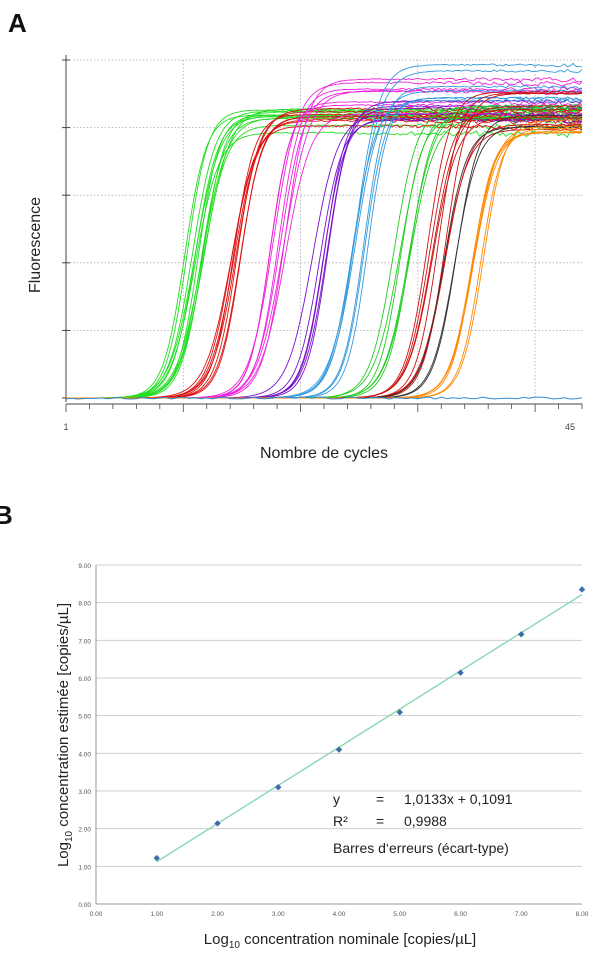 The height and width of the screenshot is (961, 592). I want to click on chart-b-y-tick-label: 6.00, so click(84, 679).